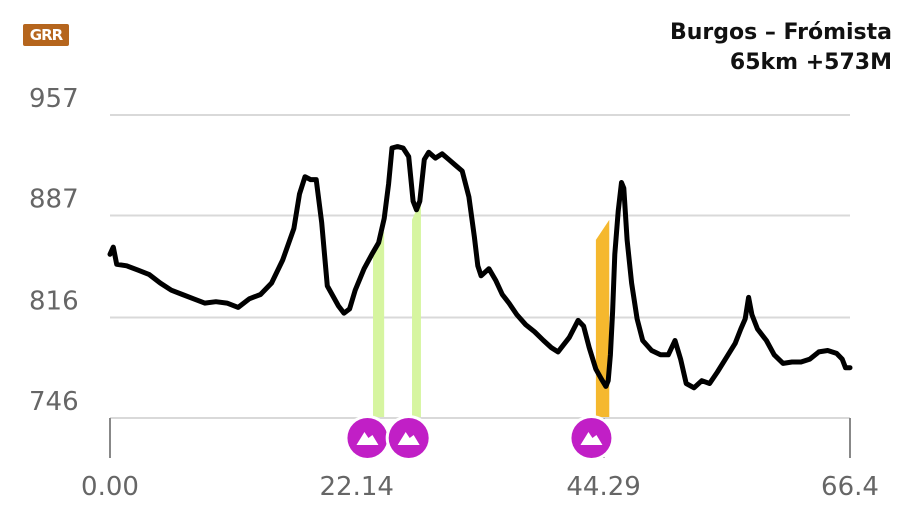  What do you see at coordinates (491, 308) in the screenshot?
I see `climb-segments` at bounding box center [491, 308].